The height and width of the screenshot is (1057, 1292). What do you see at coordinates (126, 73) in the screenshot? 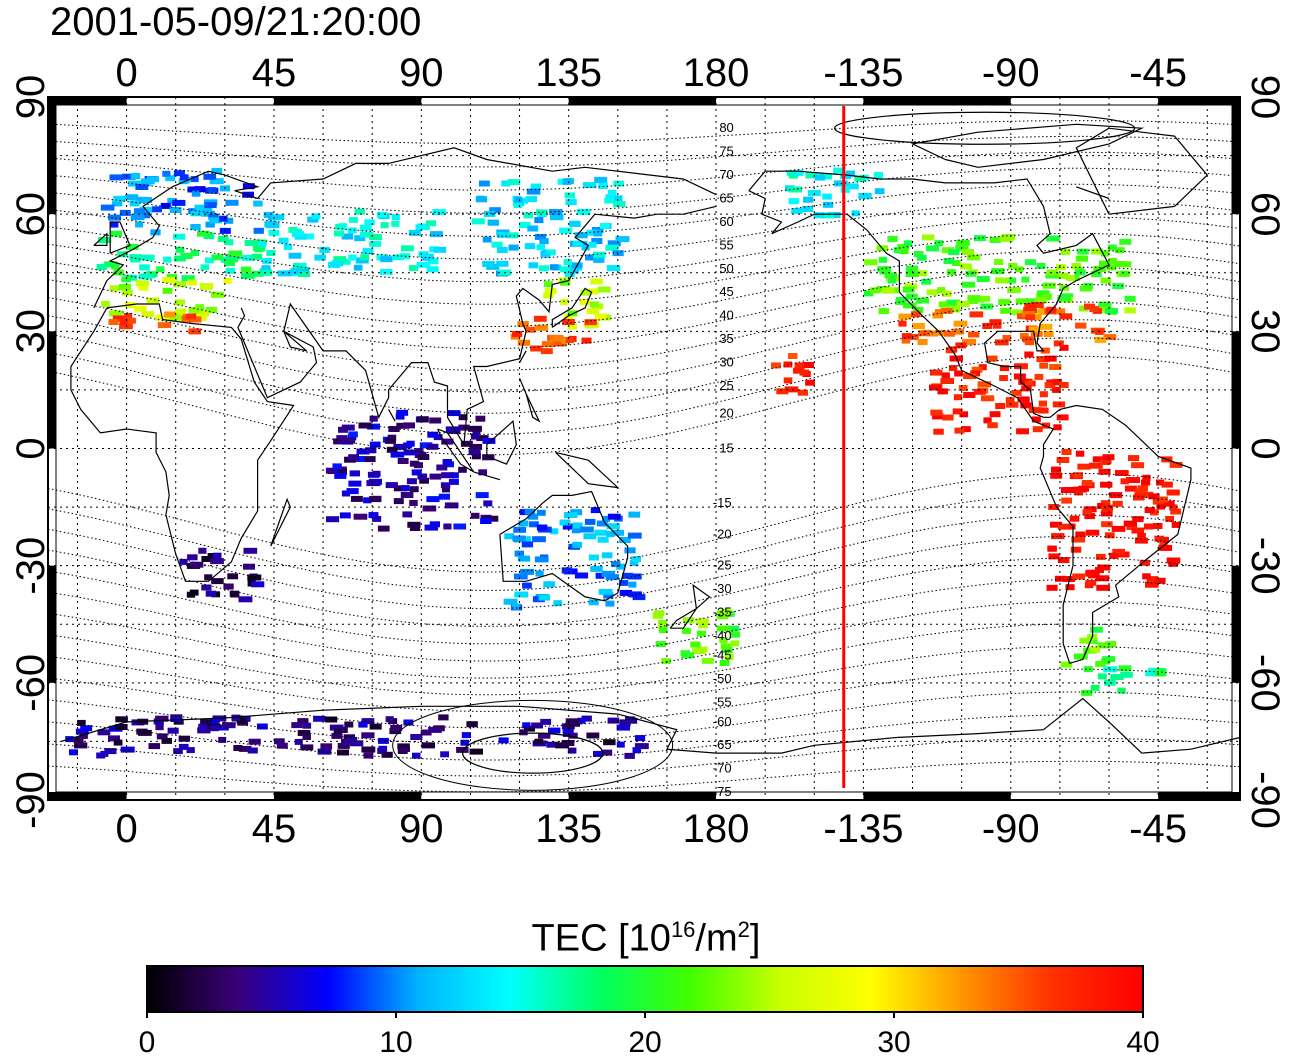
I see `x-tick-label-top: 0` at bounding box center [126, 73].